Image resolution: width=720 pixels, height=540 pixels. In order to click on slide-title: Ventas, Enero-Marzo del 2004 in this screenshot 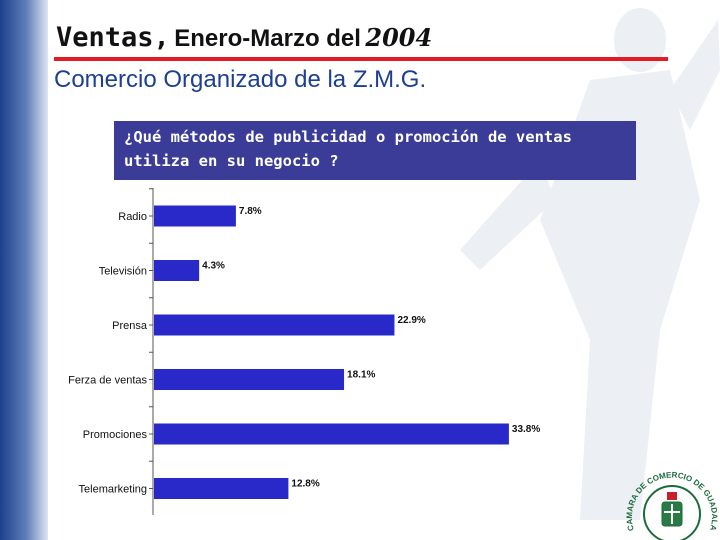, I will do `click(244, 37)`.